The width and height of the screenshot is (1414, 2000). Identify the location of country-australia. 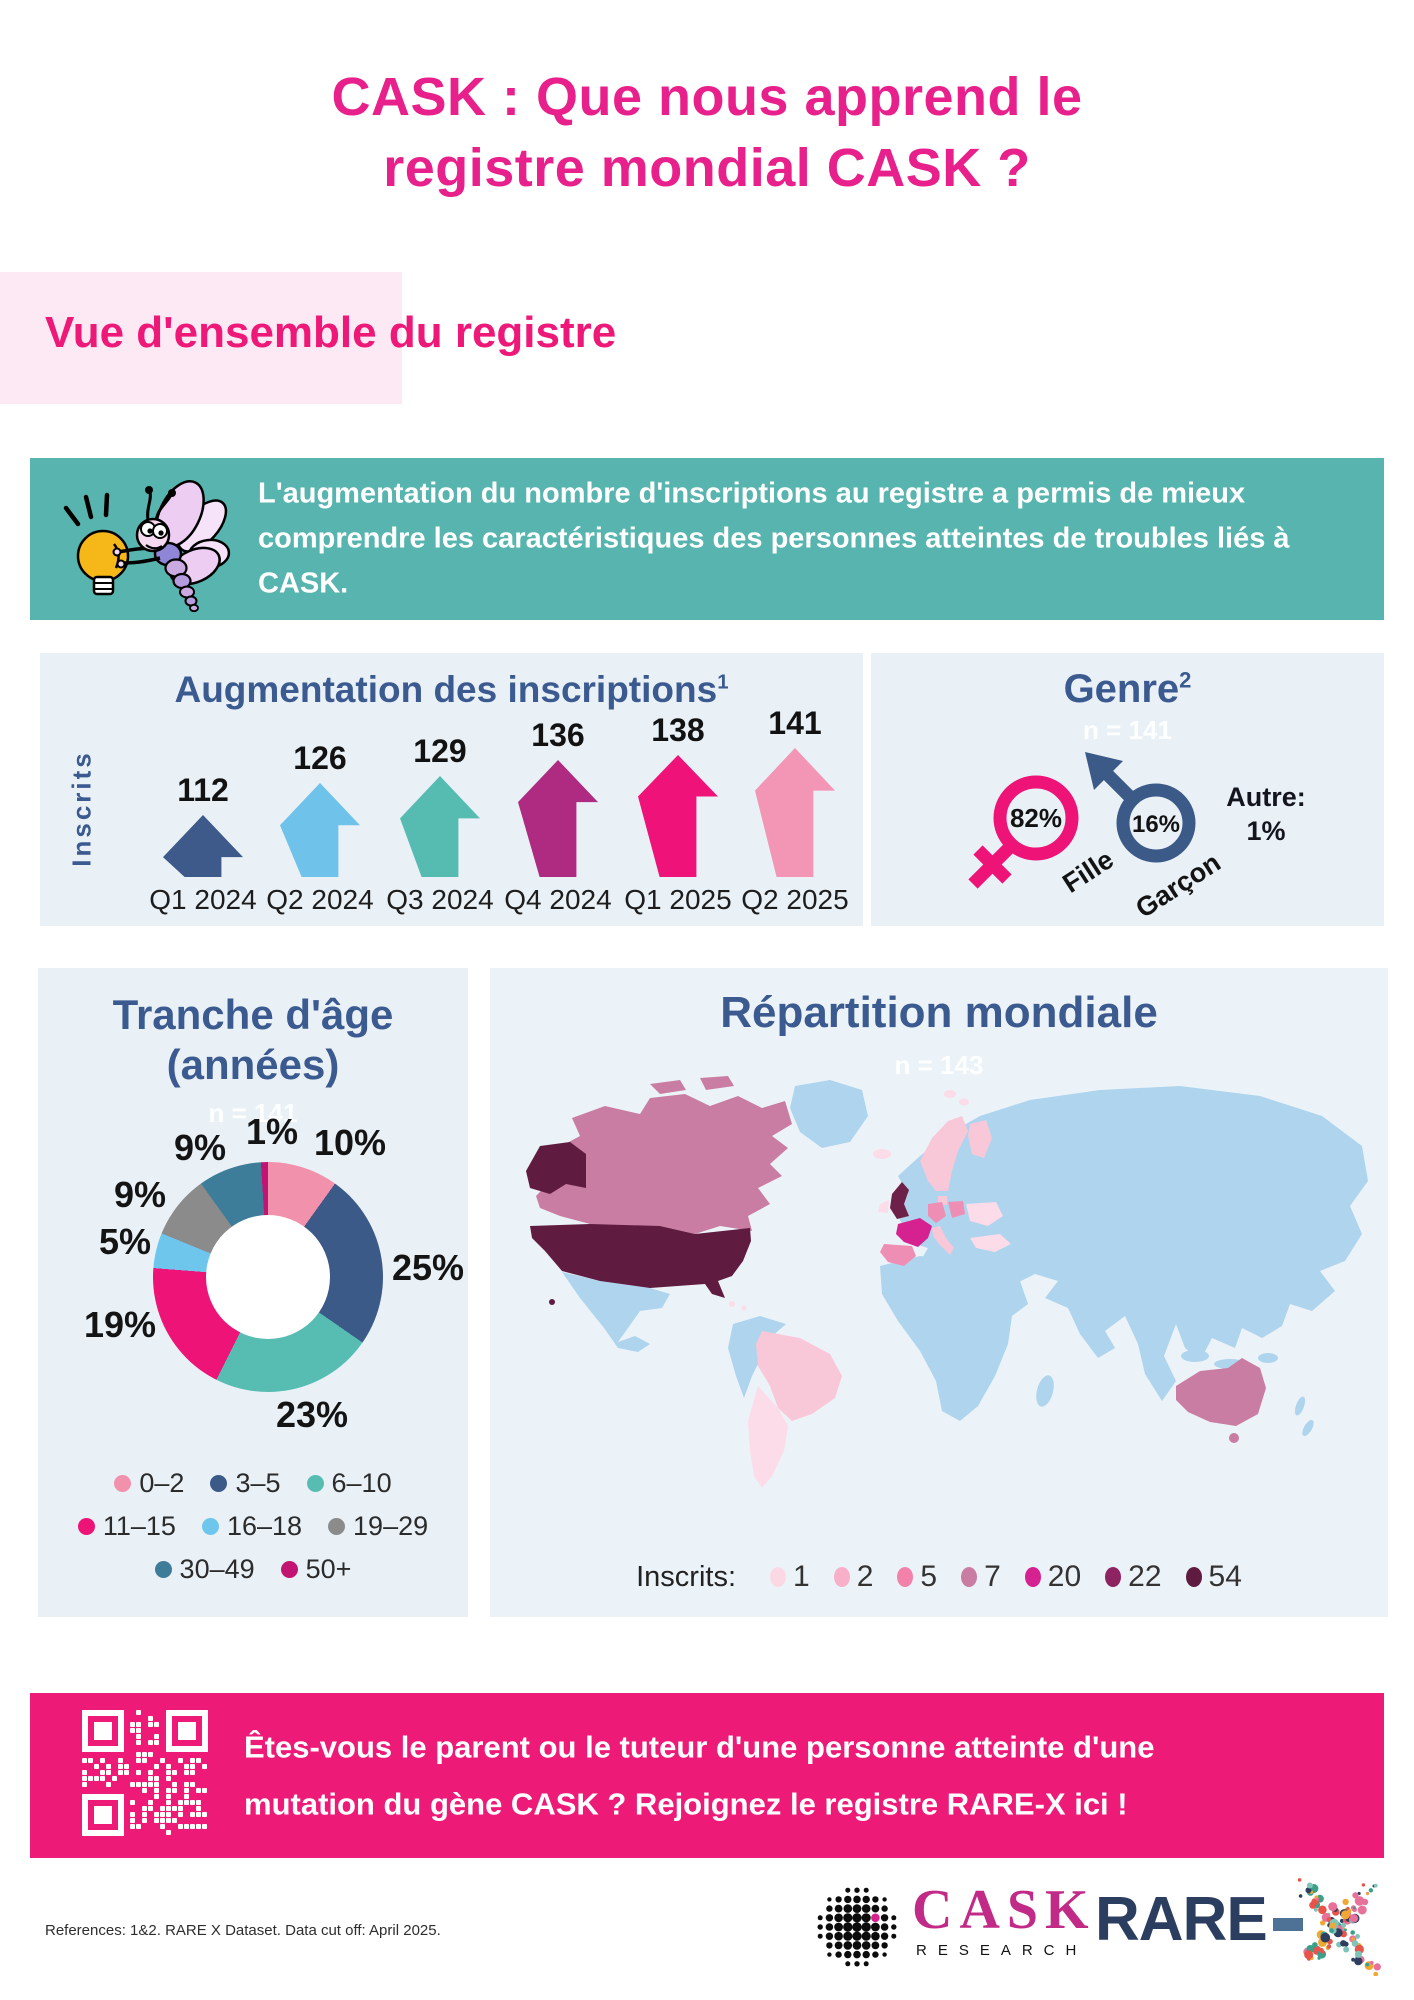
(1221, 1392).